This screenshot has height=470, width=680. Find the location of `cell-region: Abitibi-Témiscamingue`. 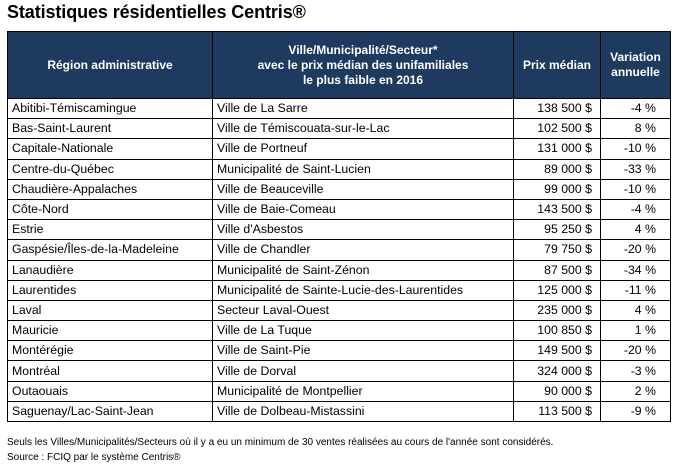

cell-region: Abitibi-Témiscamingue is located at coordinates (110, 108).